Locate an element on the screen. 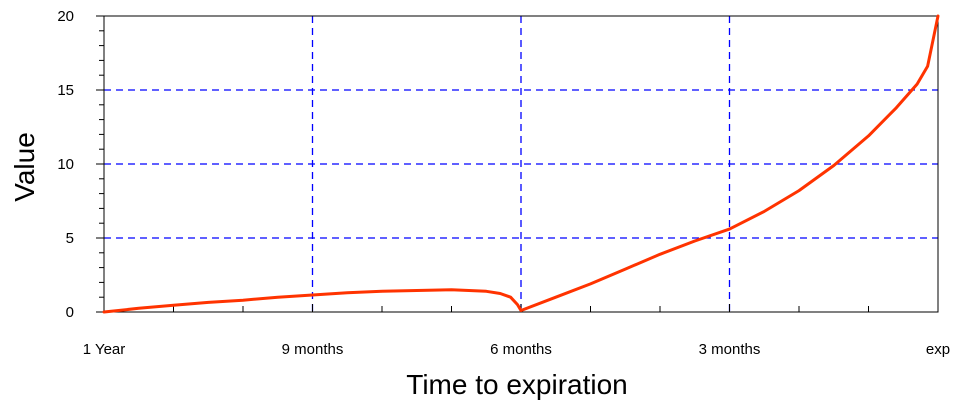  y-minor-ticks is located at coordinates (100, 164).